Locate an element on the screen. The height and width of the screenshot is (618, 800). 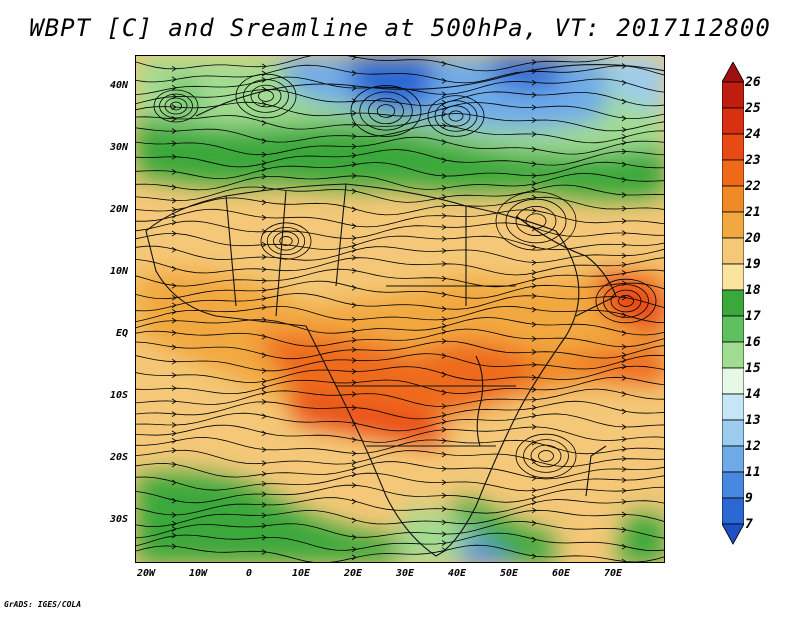
colorbar-label: 9 is located at coordinates (749, 498).